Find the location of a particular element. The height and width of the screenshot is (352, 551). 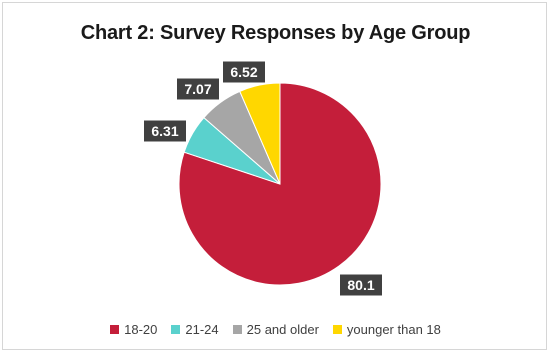

legend-item-25-and-older: 25 and older is located at coordinates (275, 329).